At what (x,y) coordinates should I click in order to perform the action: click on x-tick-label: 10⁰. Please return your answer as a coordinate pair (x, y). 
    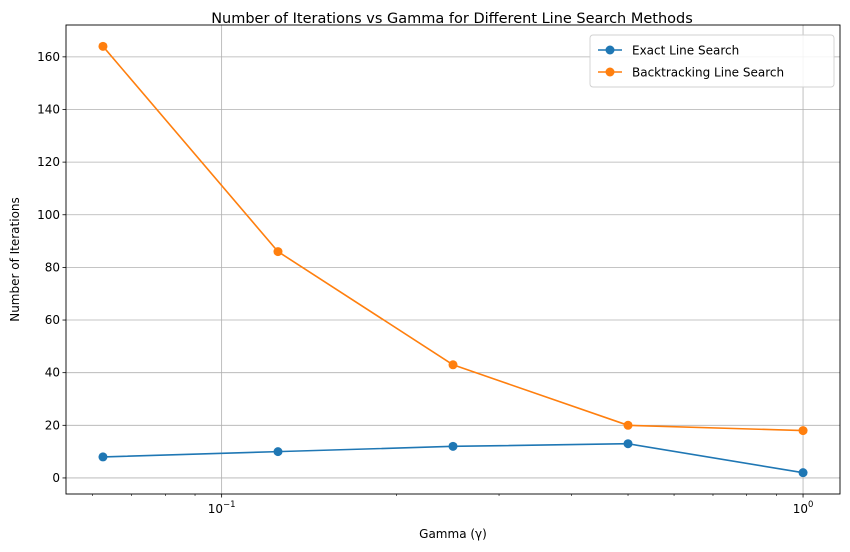
    Looking at the image, I should click on (803, 508).